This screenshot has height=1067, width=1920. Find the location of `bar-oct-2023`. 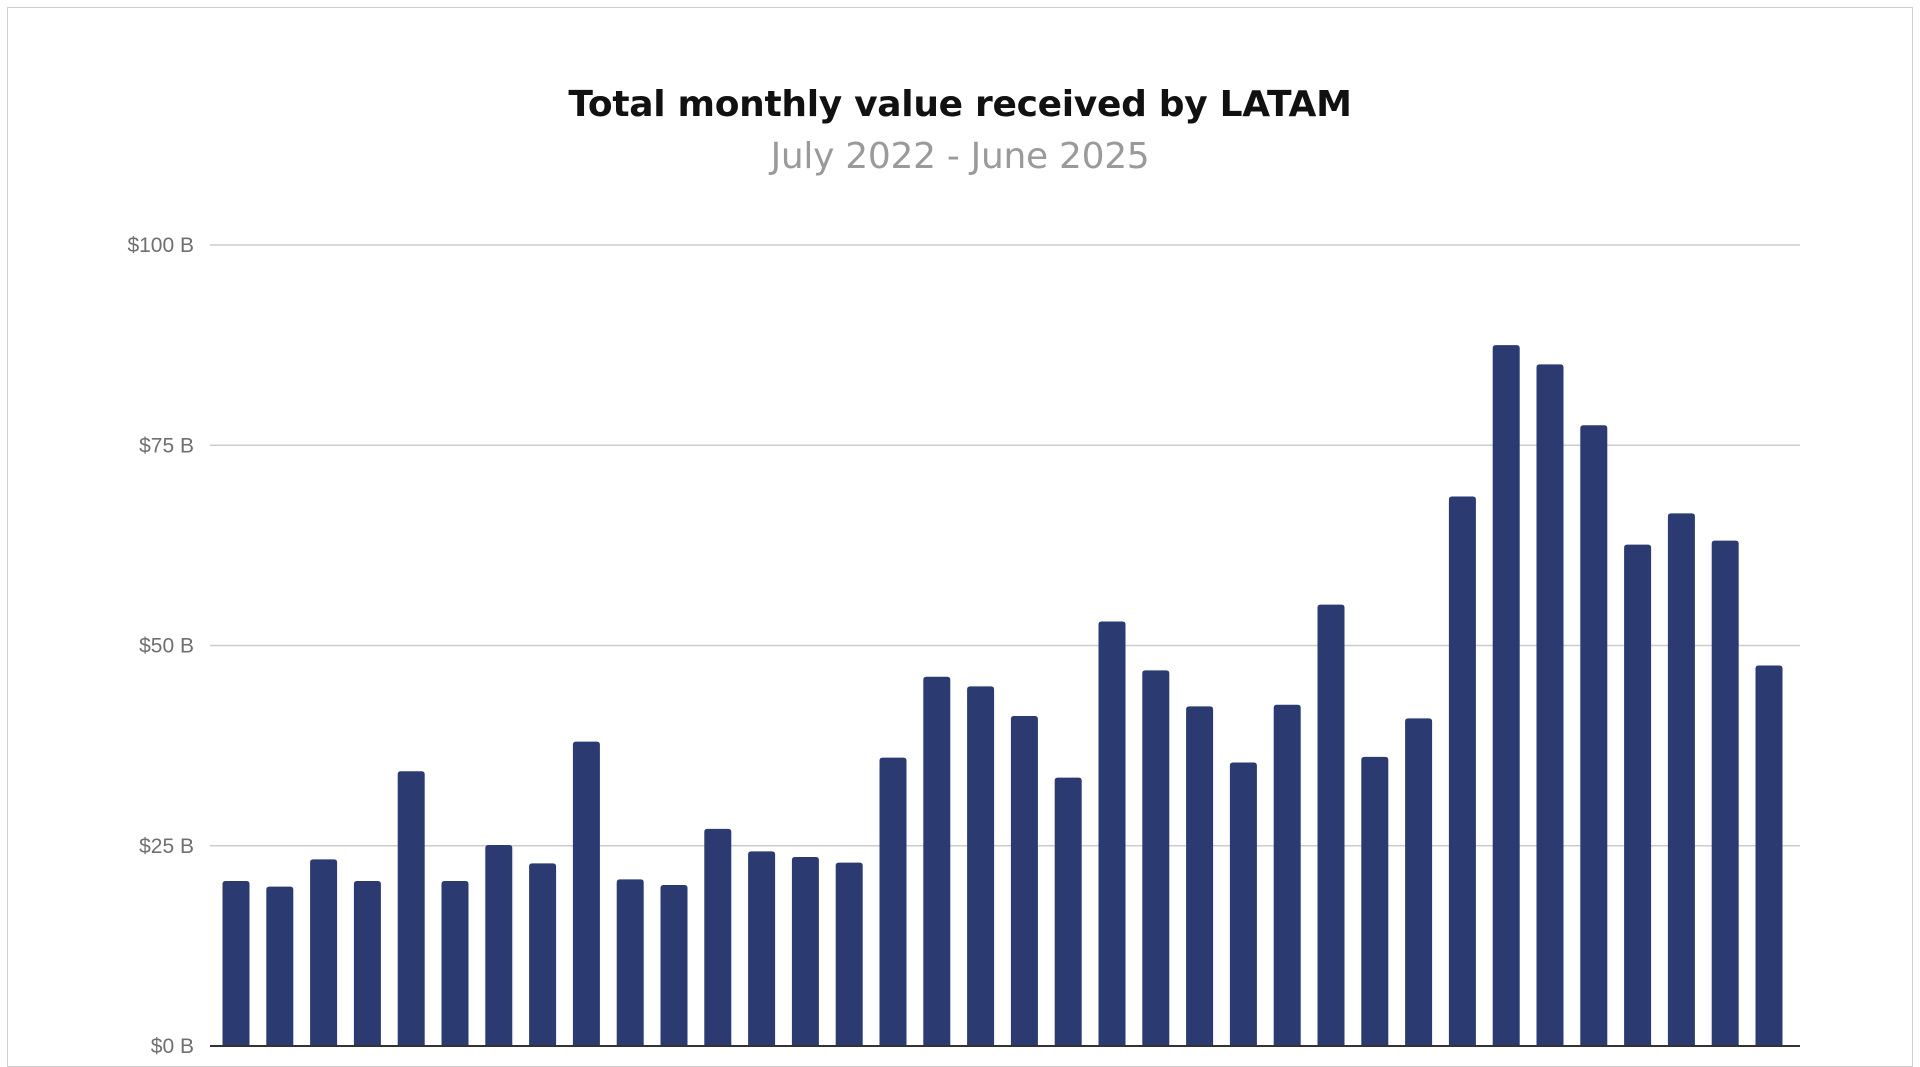

bar-oct-2023 is located at coordinates (893, 901).